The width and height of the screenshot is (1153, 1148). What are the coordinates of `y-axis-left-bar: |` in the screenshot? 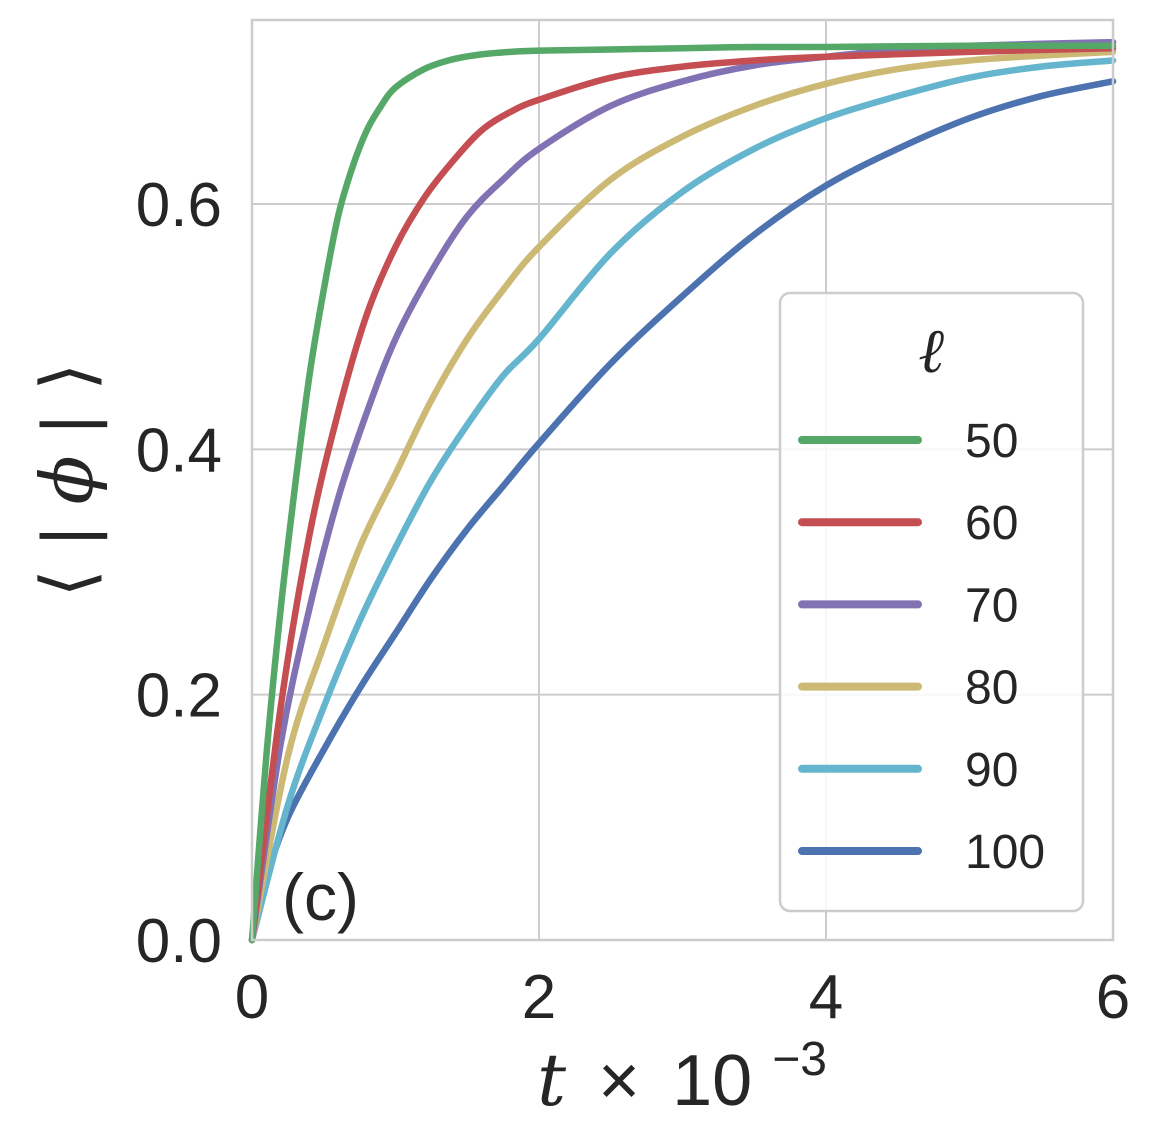 It's located at (68, 536).